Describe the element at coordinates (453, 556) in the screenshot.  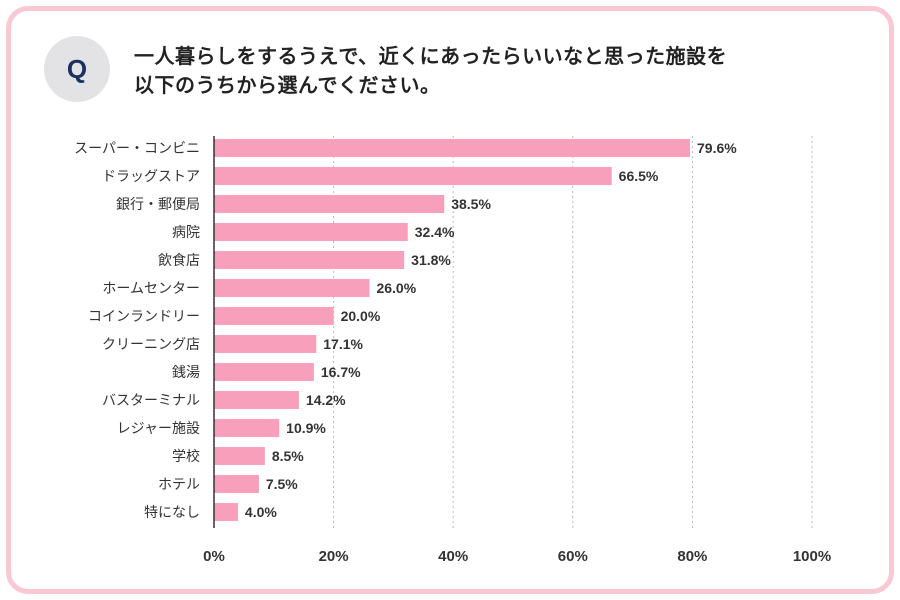
I see `x-tick-label: 40%` at that location.